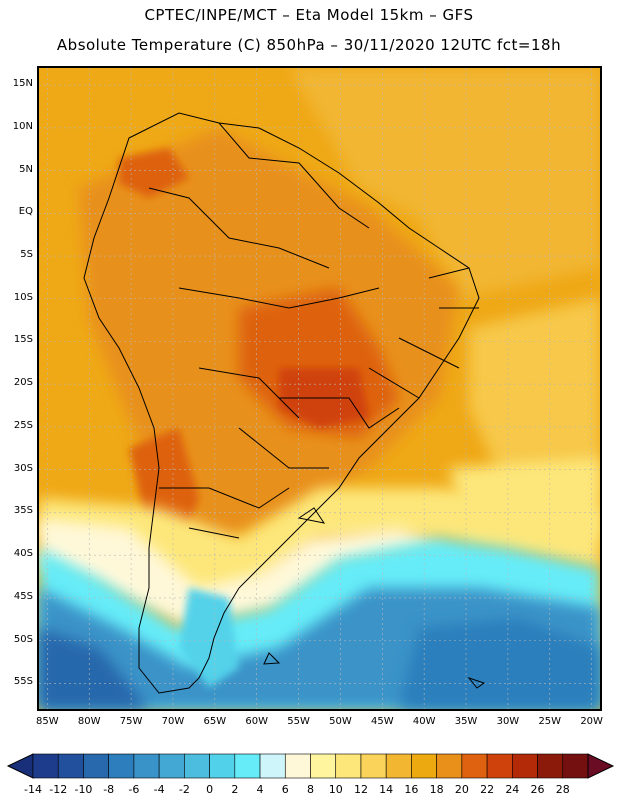 This screenshot has height=800, width=618. I want to click on longitude-label: 50W, so click(340, 721).